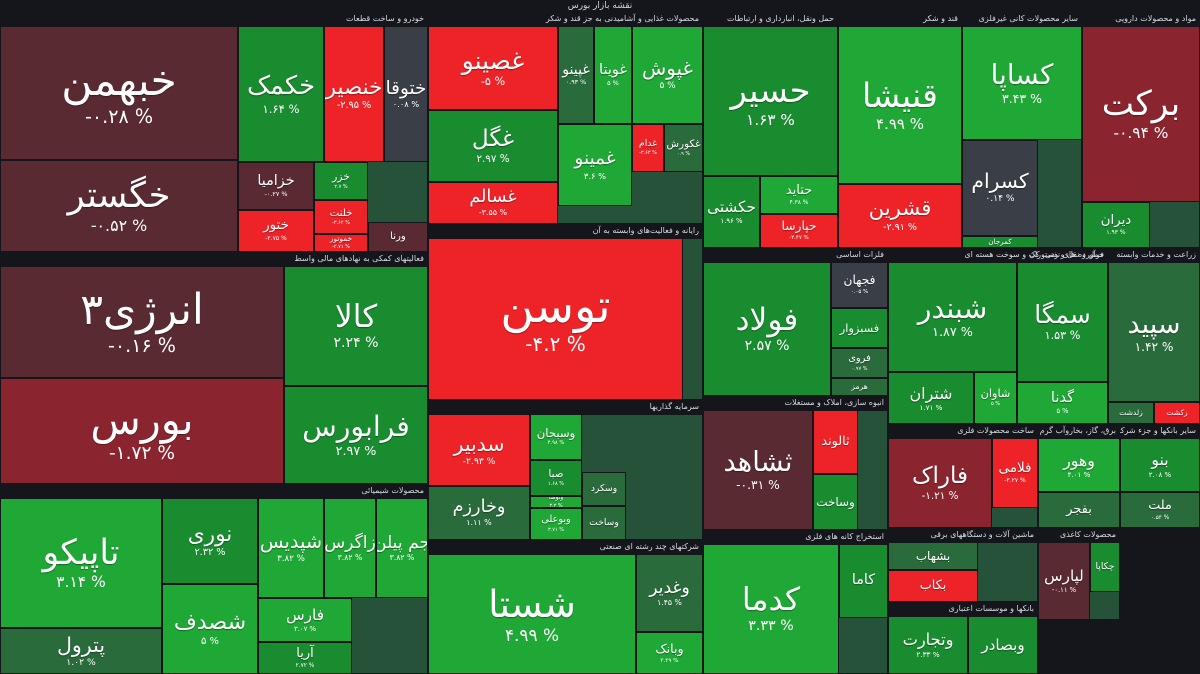 The height and width of the screenshot is (674, 1200). Describe the element at coordinates (493, 68) in the screenshot. I see `stock-tile: غصینو -۵ %` at that location.